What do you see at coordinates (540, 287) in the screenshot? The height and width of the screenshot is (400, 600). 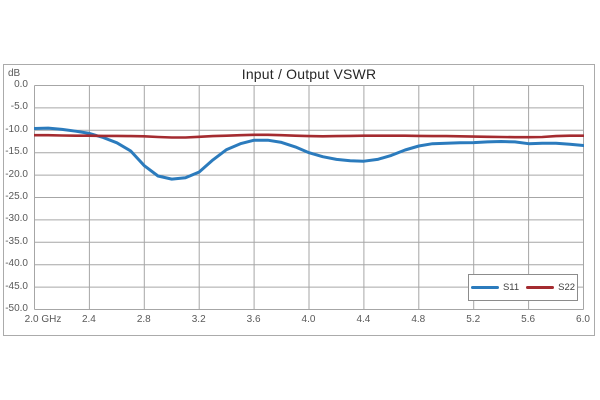 I see `s22-line-swatch` at bounding box center [540, 287].